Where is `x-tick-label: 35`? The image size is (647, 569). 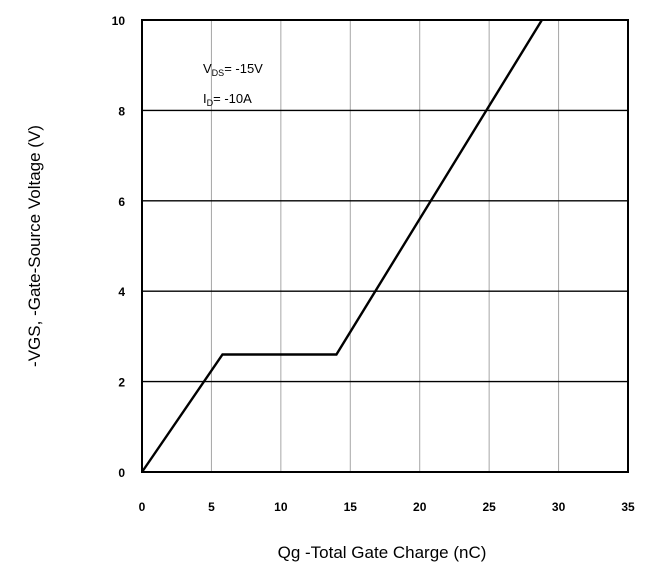
x-tick-label: 35 is located at coordinates (628, 507).